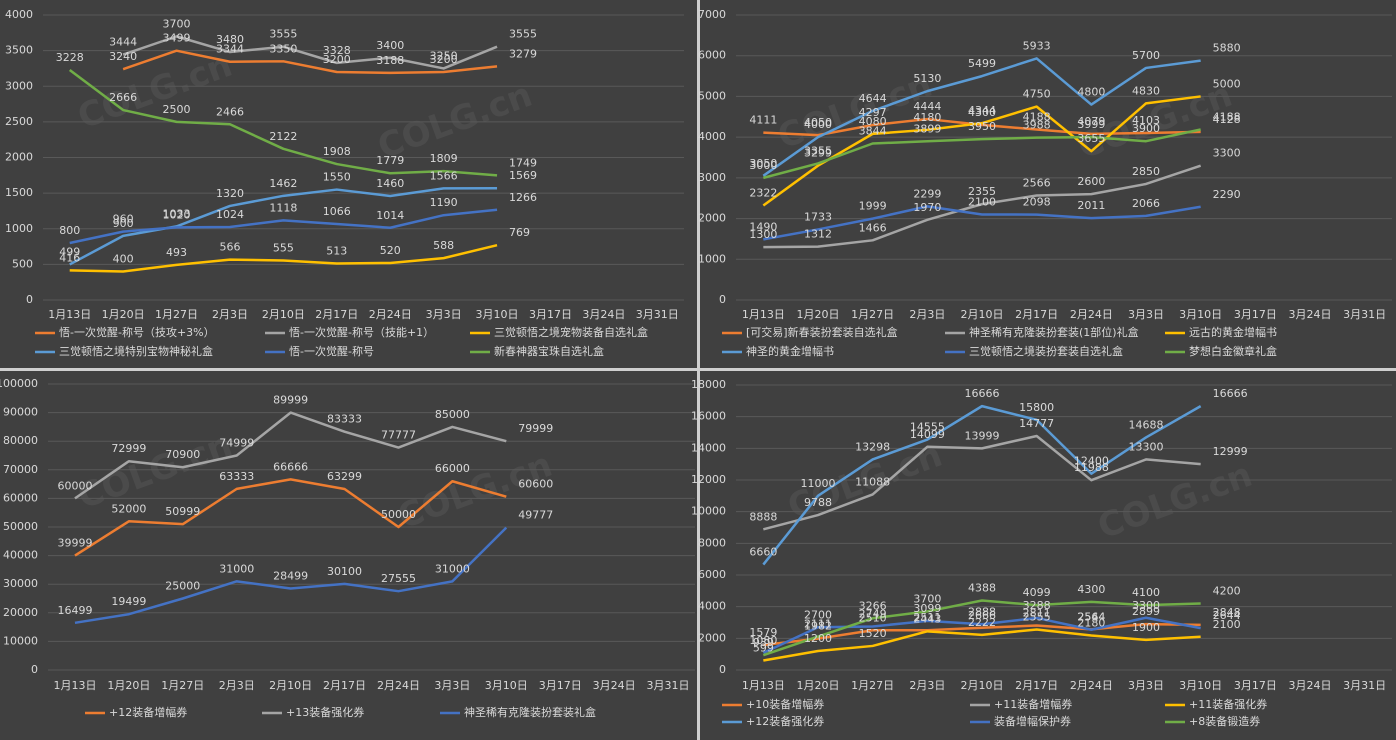  What do you see at coordinates (822, 332) in the screenshot?
I see `legend-label: [可交易]新春装扮套装自选礼盒` at bounding box center [822, 332].